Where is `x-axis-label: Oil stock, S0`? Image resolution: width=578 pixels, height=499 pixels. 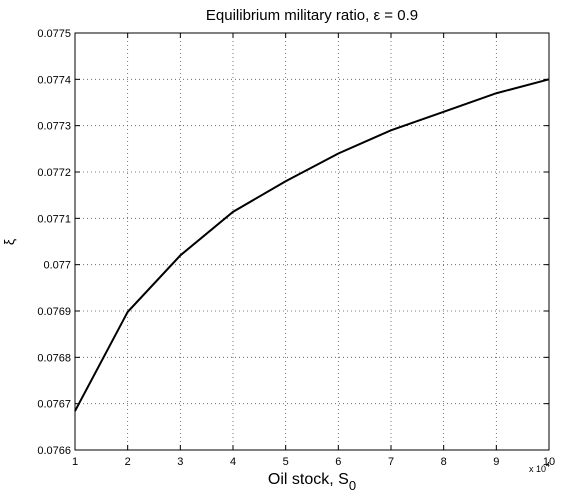 x-axis-label: Oil stock, S0 is located at coordinates (312, 482).